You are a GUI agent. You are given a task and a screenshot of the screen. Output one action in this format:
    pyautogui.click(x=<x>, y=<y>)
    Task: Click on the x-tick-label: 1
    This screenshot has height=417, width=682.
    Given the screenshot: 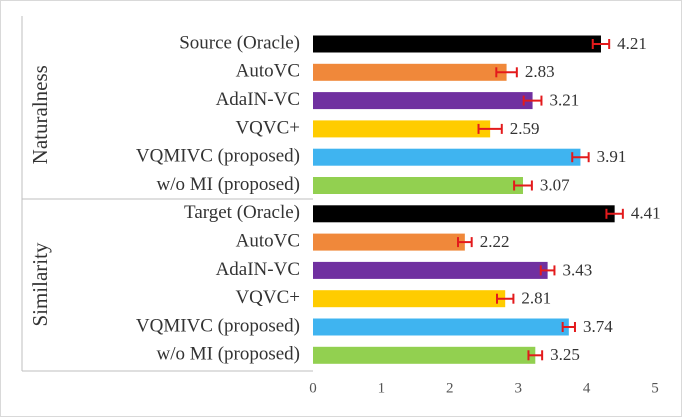 What is the action you would take?
    pyautogui.click(x=382, y=388)
    